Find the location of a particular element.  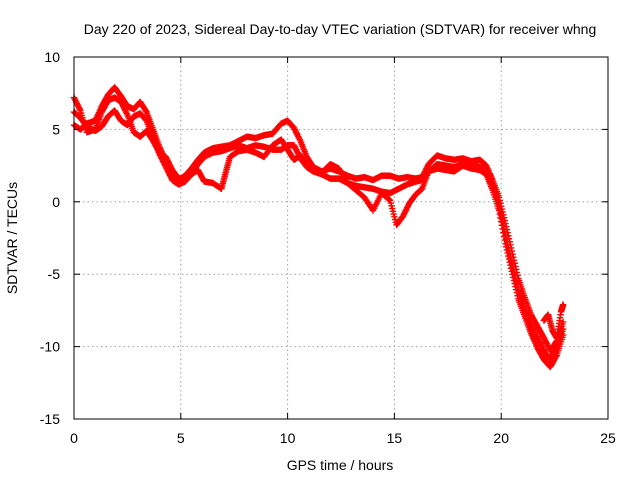

x-tick-label: 10 is located at coordinates (288, 438).